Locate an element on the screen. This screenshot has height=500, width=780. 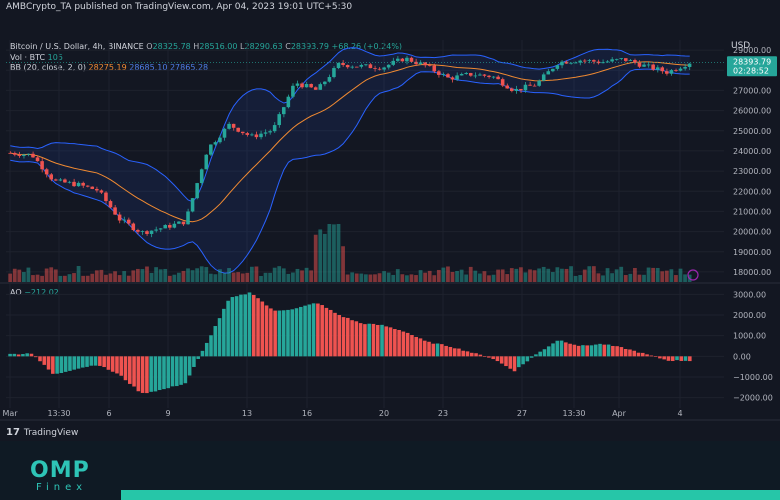
last-price-box is located at coordinates (752, 66).